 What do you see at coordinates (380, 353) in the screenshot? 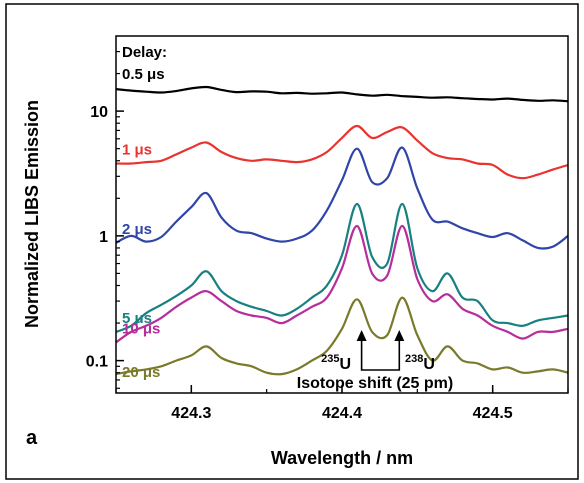
I see `isotope-shift-bracket` at bounding box center [380, 353].